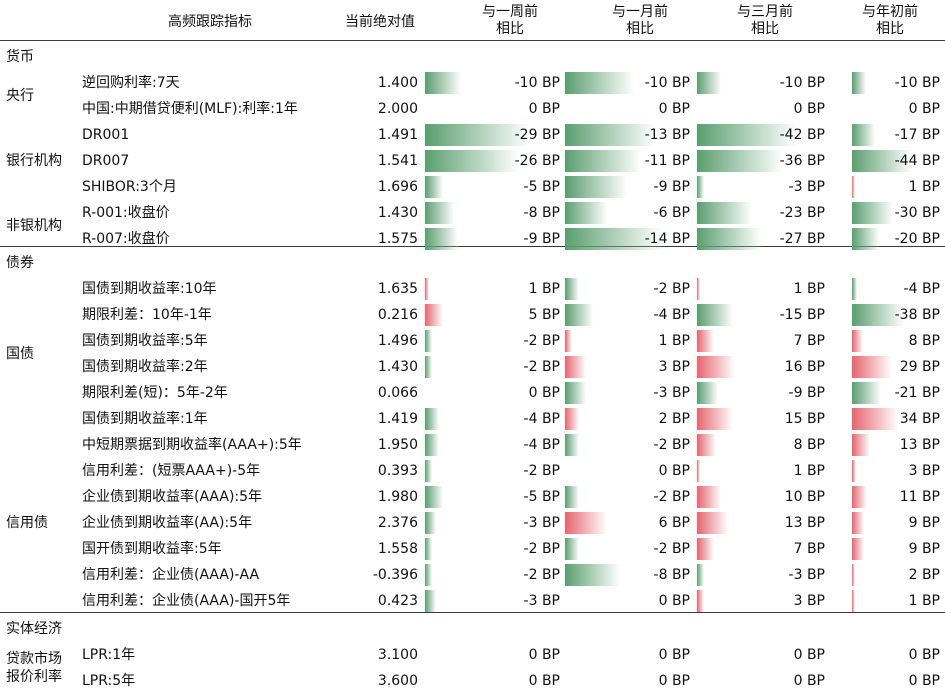 The width and height of the screenshot is (945, 690). Describe the element at coordinates (126, 213) in the screenshot. I see `indicator-name: R-001:收盘价` at that location.